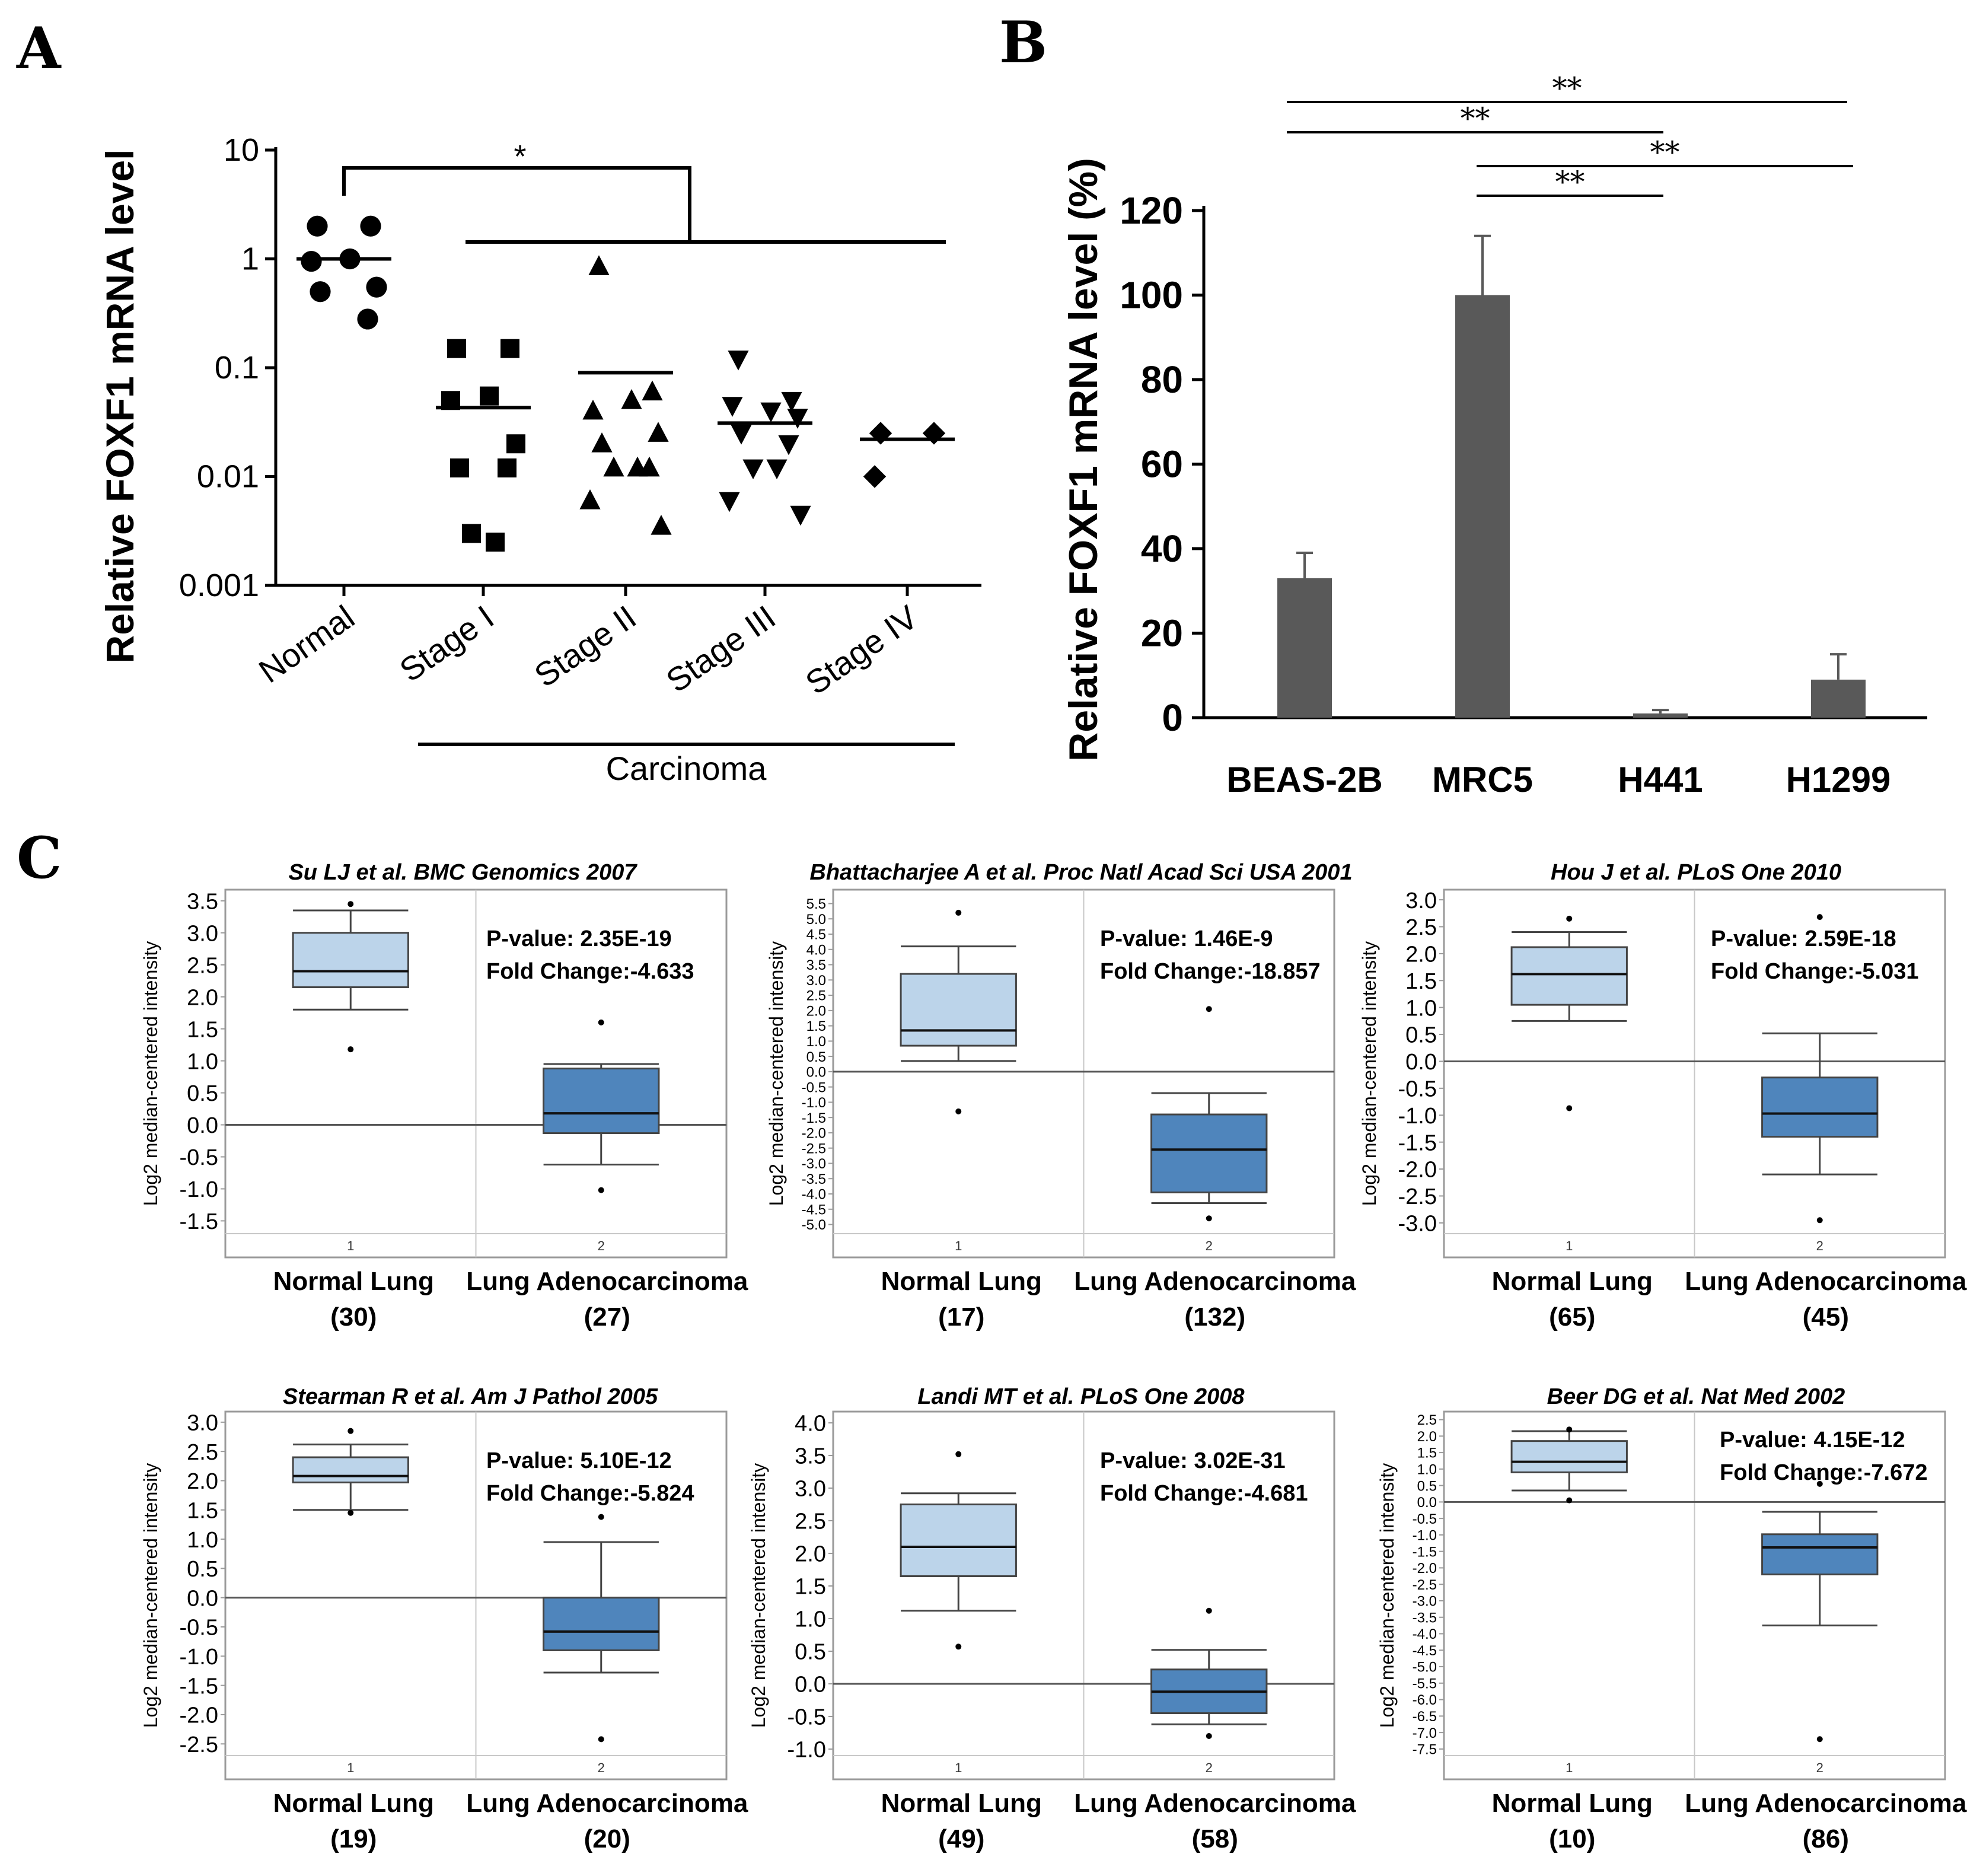 The width and height of the screenshot is (1983, 1876). Describe the element at coordinates (875, 477) in the screenshot. I see `a-point-diamond` at that location.